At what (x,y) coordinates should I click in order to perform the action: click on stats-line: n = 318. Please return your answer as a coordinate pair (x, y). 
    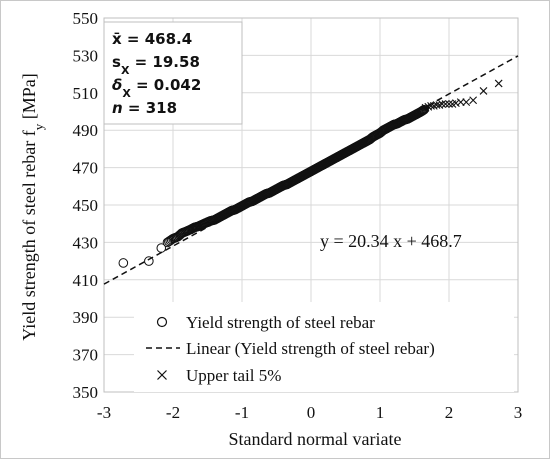
    Looking at the image, I should click on (144, 108).